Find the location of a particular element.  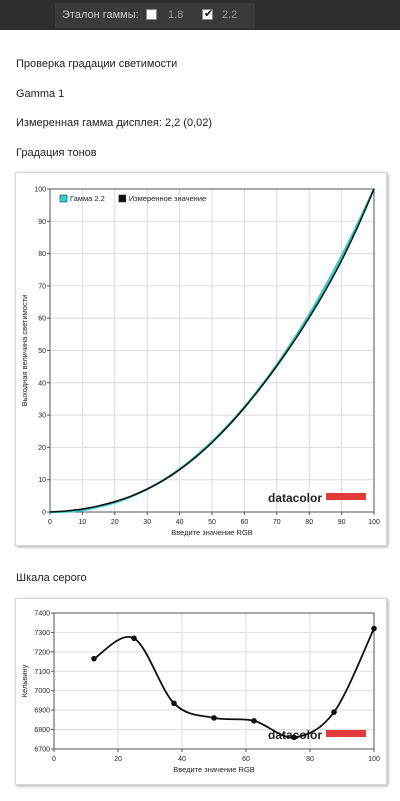

y-tick-label: 70 is located at coordinates (42, 286).